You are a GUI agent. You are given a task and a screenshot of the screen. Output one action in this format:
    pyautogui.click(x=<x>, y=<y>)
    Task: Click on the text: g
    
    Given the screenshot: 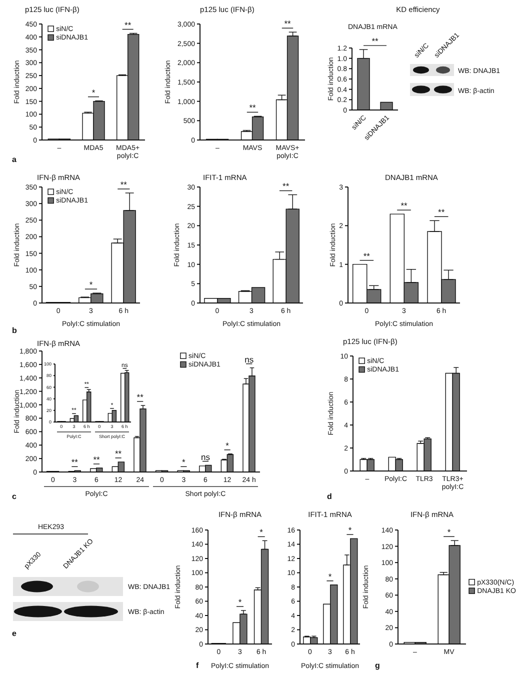 What is the action you would take?
    pyautogui.click(x=377, y=665)
    